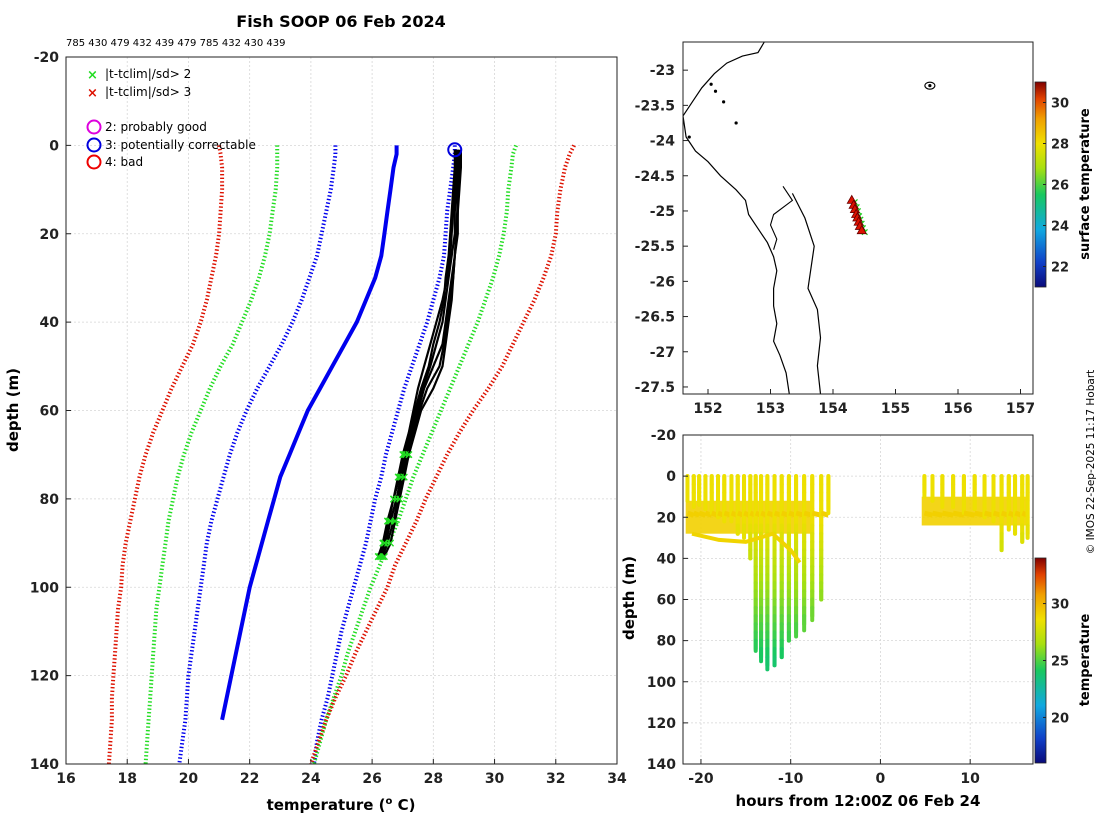 The image size is (1100, 820). Describe the element at coordinates (126, 779) in the screenshot. I see `tick-label-x: 18` at that location.